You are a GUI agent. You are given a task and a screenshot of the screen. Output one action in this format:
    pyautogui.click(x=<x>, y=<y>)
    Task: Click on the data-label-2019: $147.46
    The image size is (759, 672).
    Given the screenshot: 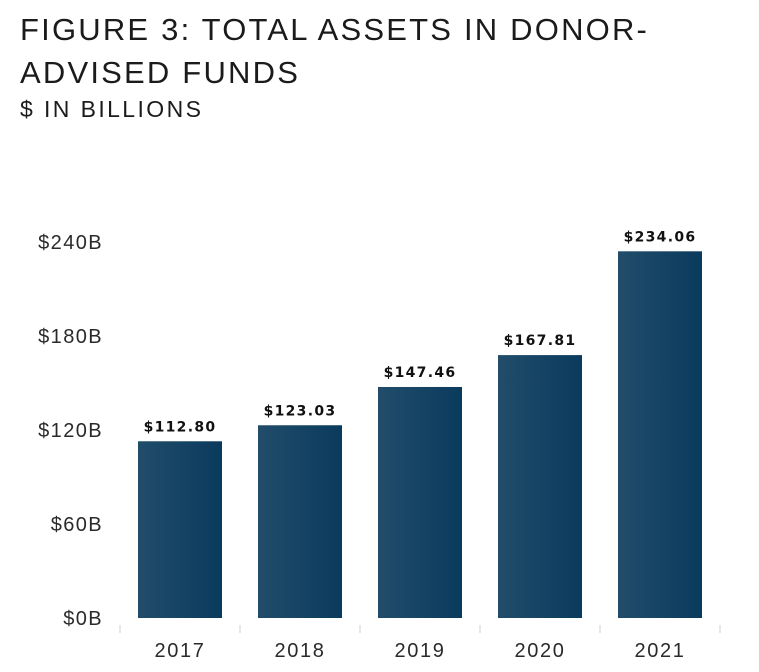 What is the action you would take?
    pyautogui.click(x=420, y=373)
    